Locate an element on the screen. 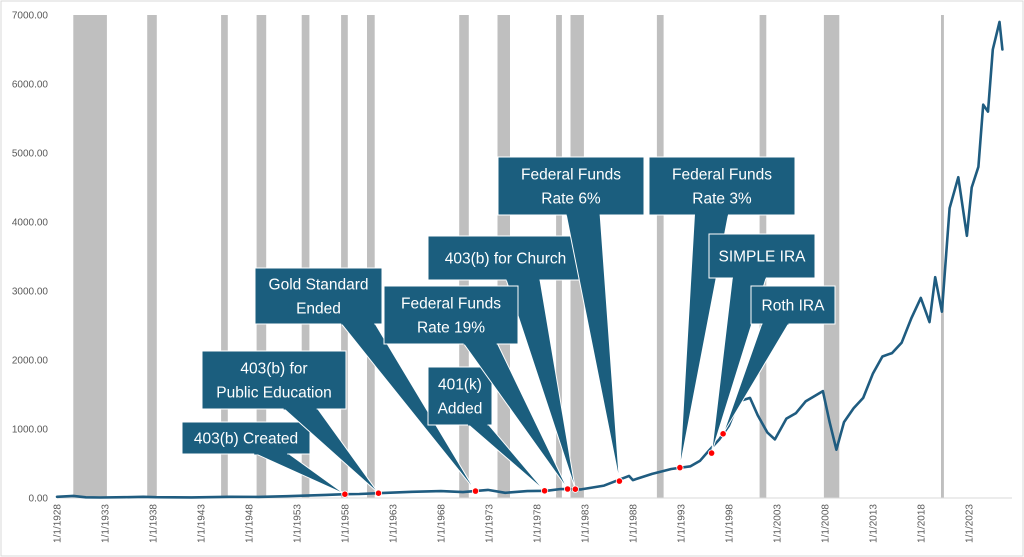 This screenshot has height=557, width=1024. x-tick-label: 1/1/1963 is located at coordinates (393, 523).